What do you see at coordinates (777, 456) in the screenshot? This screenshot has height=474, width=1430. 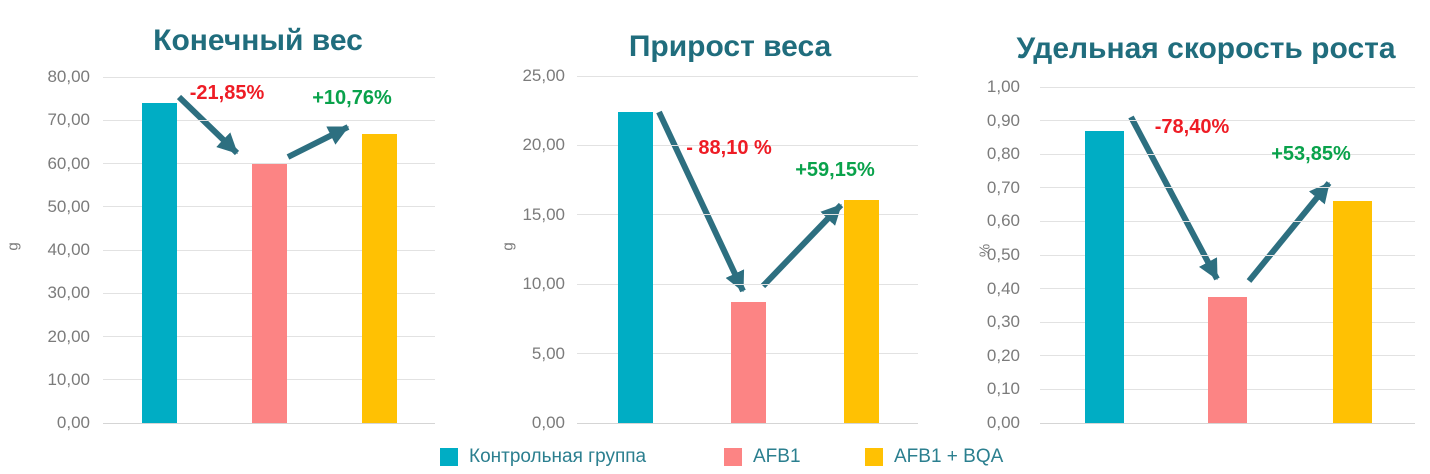 I see `legend-label: AFB1` at bounding box center [777, 456].